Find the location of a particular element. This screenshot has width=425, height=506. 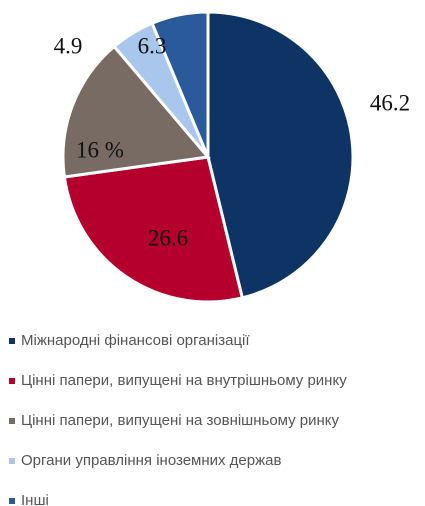

value-label: 16 % is located at coordinates (100, 149).